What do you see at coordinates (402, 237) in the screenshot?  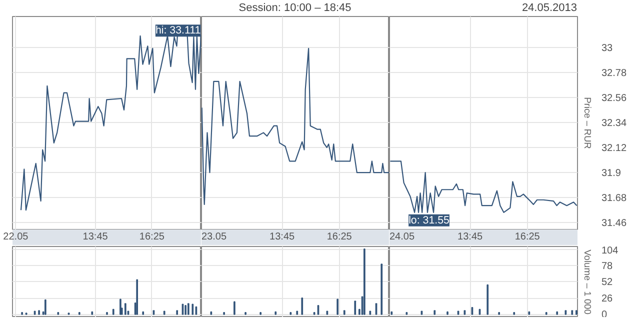 I see `x-tick-label: 24.05` at bounding box center [402, 237].